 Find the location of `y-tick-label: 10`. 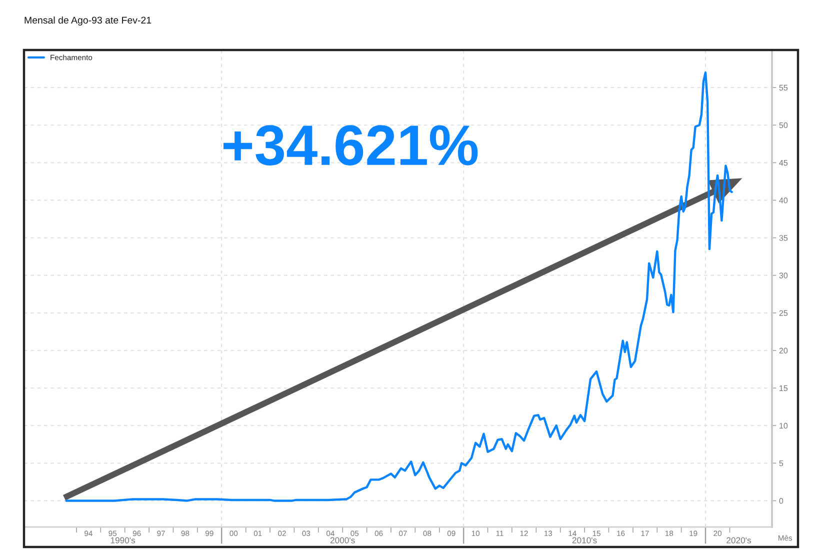

y-tick-label: 10 is located at coordinates (784, 425).